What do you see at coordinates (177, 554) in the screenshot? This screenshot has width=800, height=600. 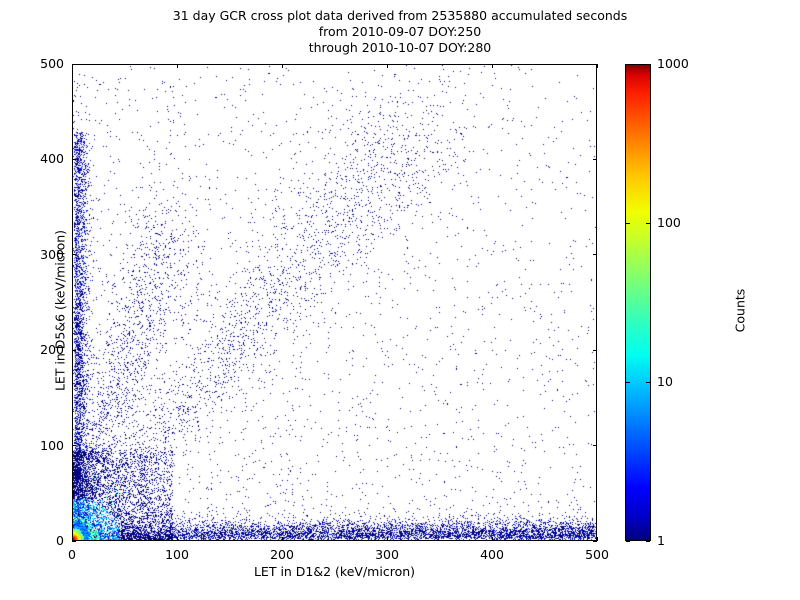 I see `x-tick-label: 100` at bounding box center [177, 554].